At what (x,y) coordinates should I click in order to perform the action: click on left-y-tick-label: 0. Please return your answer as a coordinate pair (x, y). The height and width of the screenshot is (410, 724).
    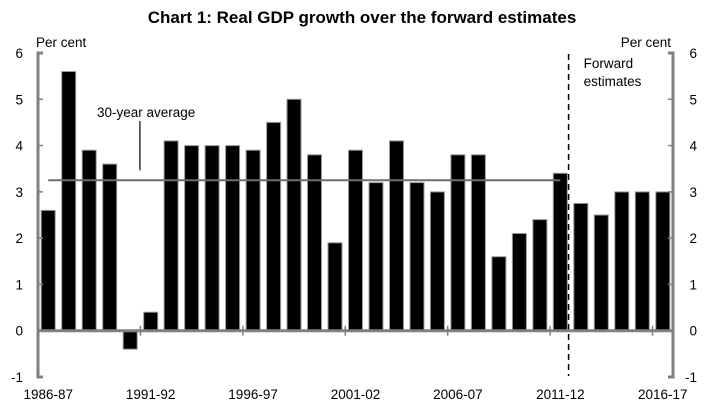
    Looking at the image, I should click on (19, 331).